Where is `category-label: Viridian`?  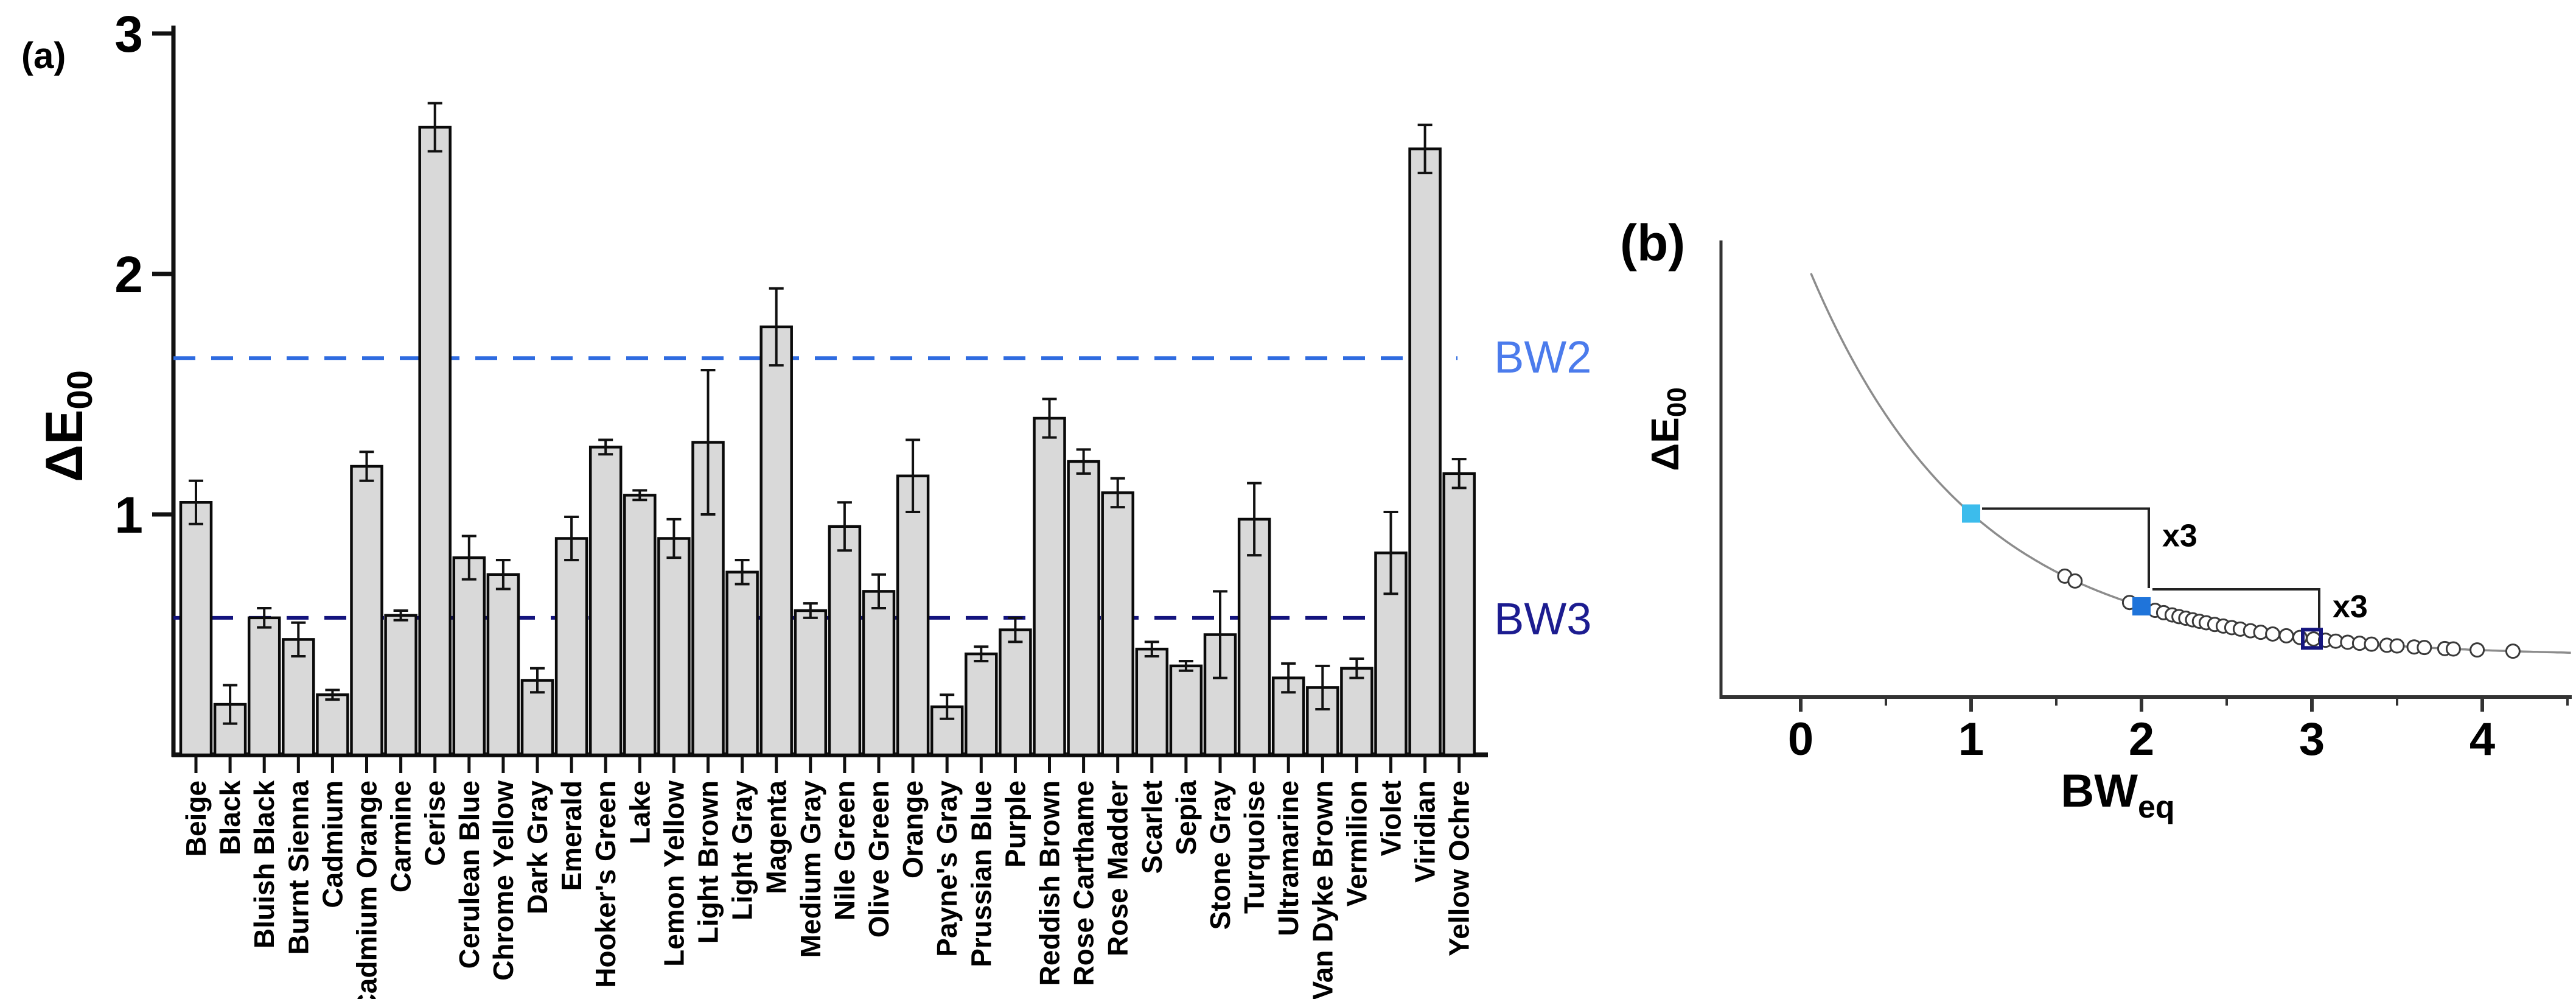
category-label: Viridian is located at coordinates (1425, 831).